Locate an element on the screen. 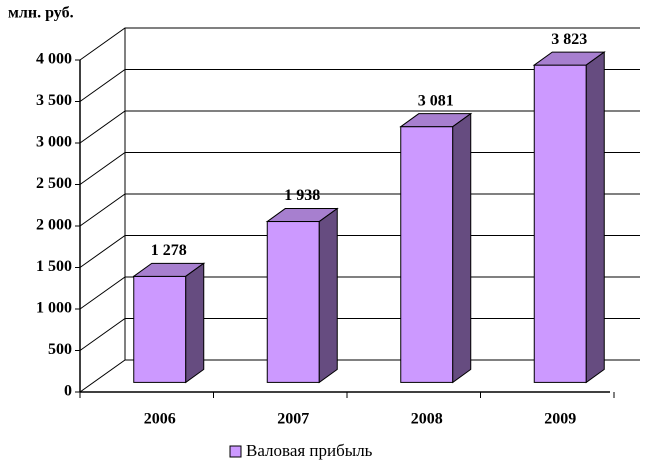 This screenshot has height=464, width=648. y-tick-label: 500 is located at coordinates (60, 349).